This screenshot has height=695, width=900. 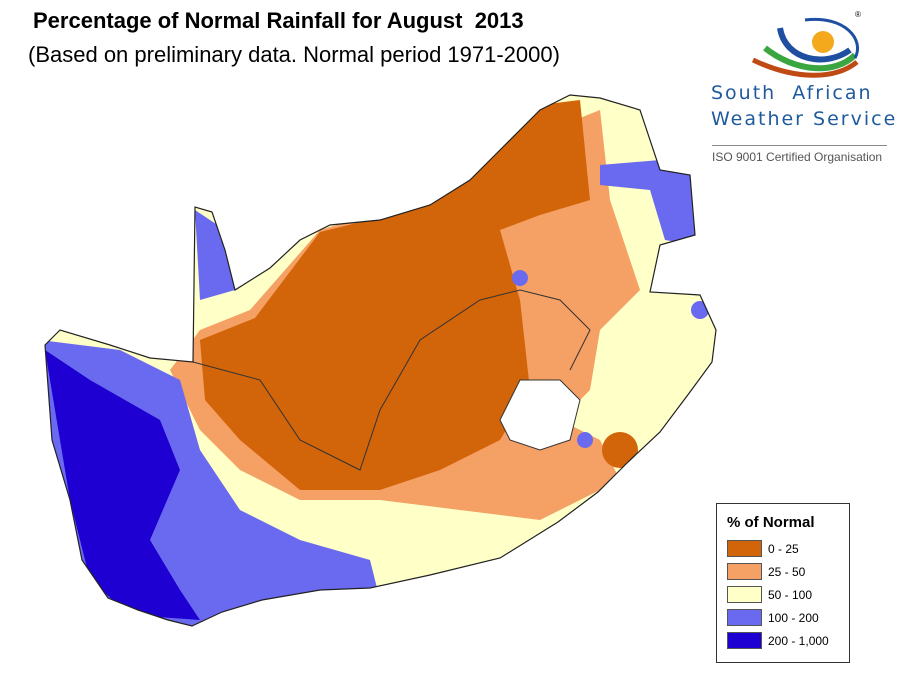 What do you see at coordinates (793, 617) in the screenshot?
I see `legend-label: 100 - 200` at bounding box center [793, 617].